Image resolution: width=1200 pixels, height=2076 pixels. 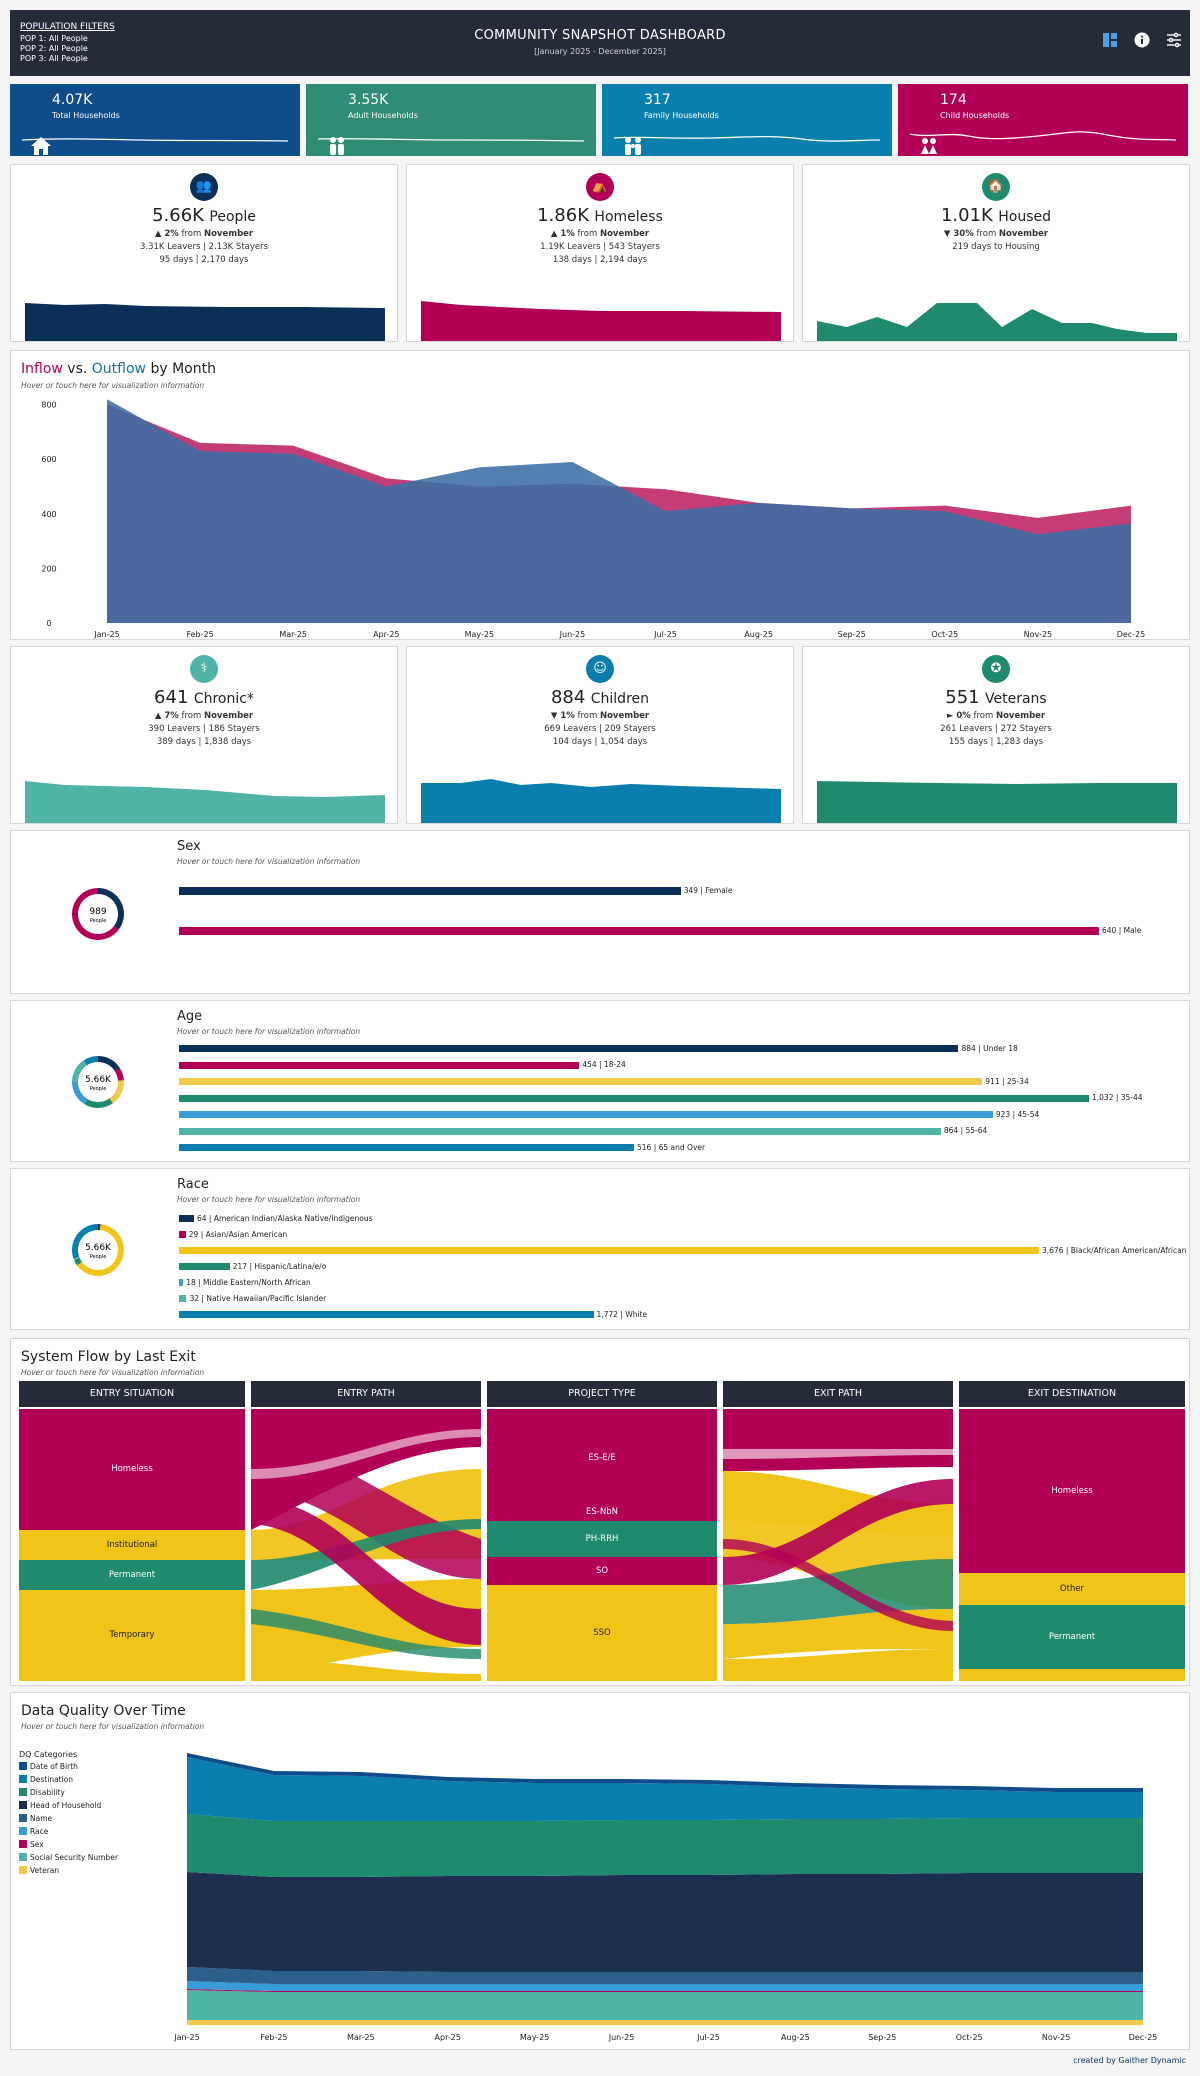 What do you see at coordinates (1174, 42) in the screenshot?
I see `sliders-icon` at bounding box center [1174, 42].